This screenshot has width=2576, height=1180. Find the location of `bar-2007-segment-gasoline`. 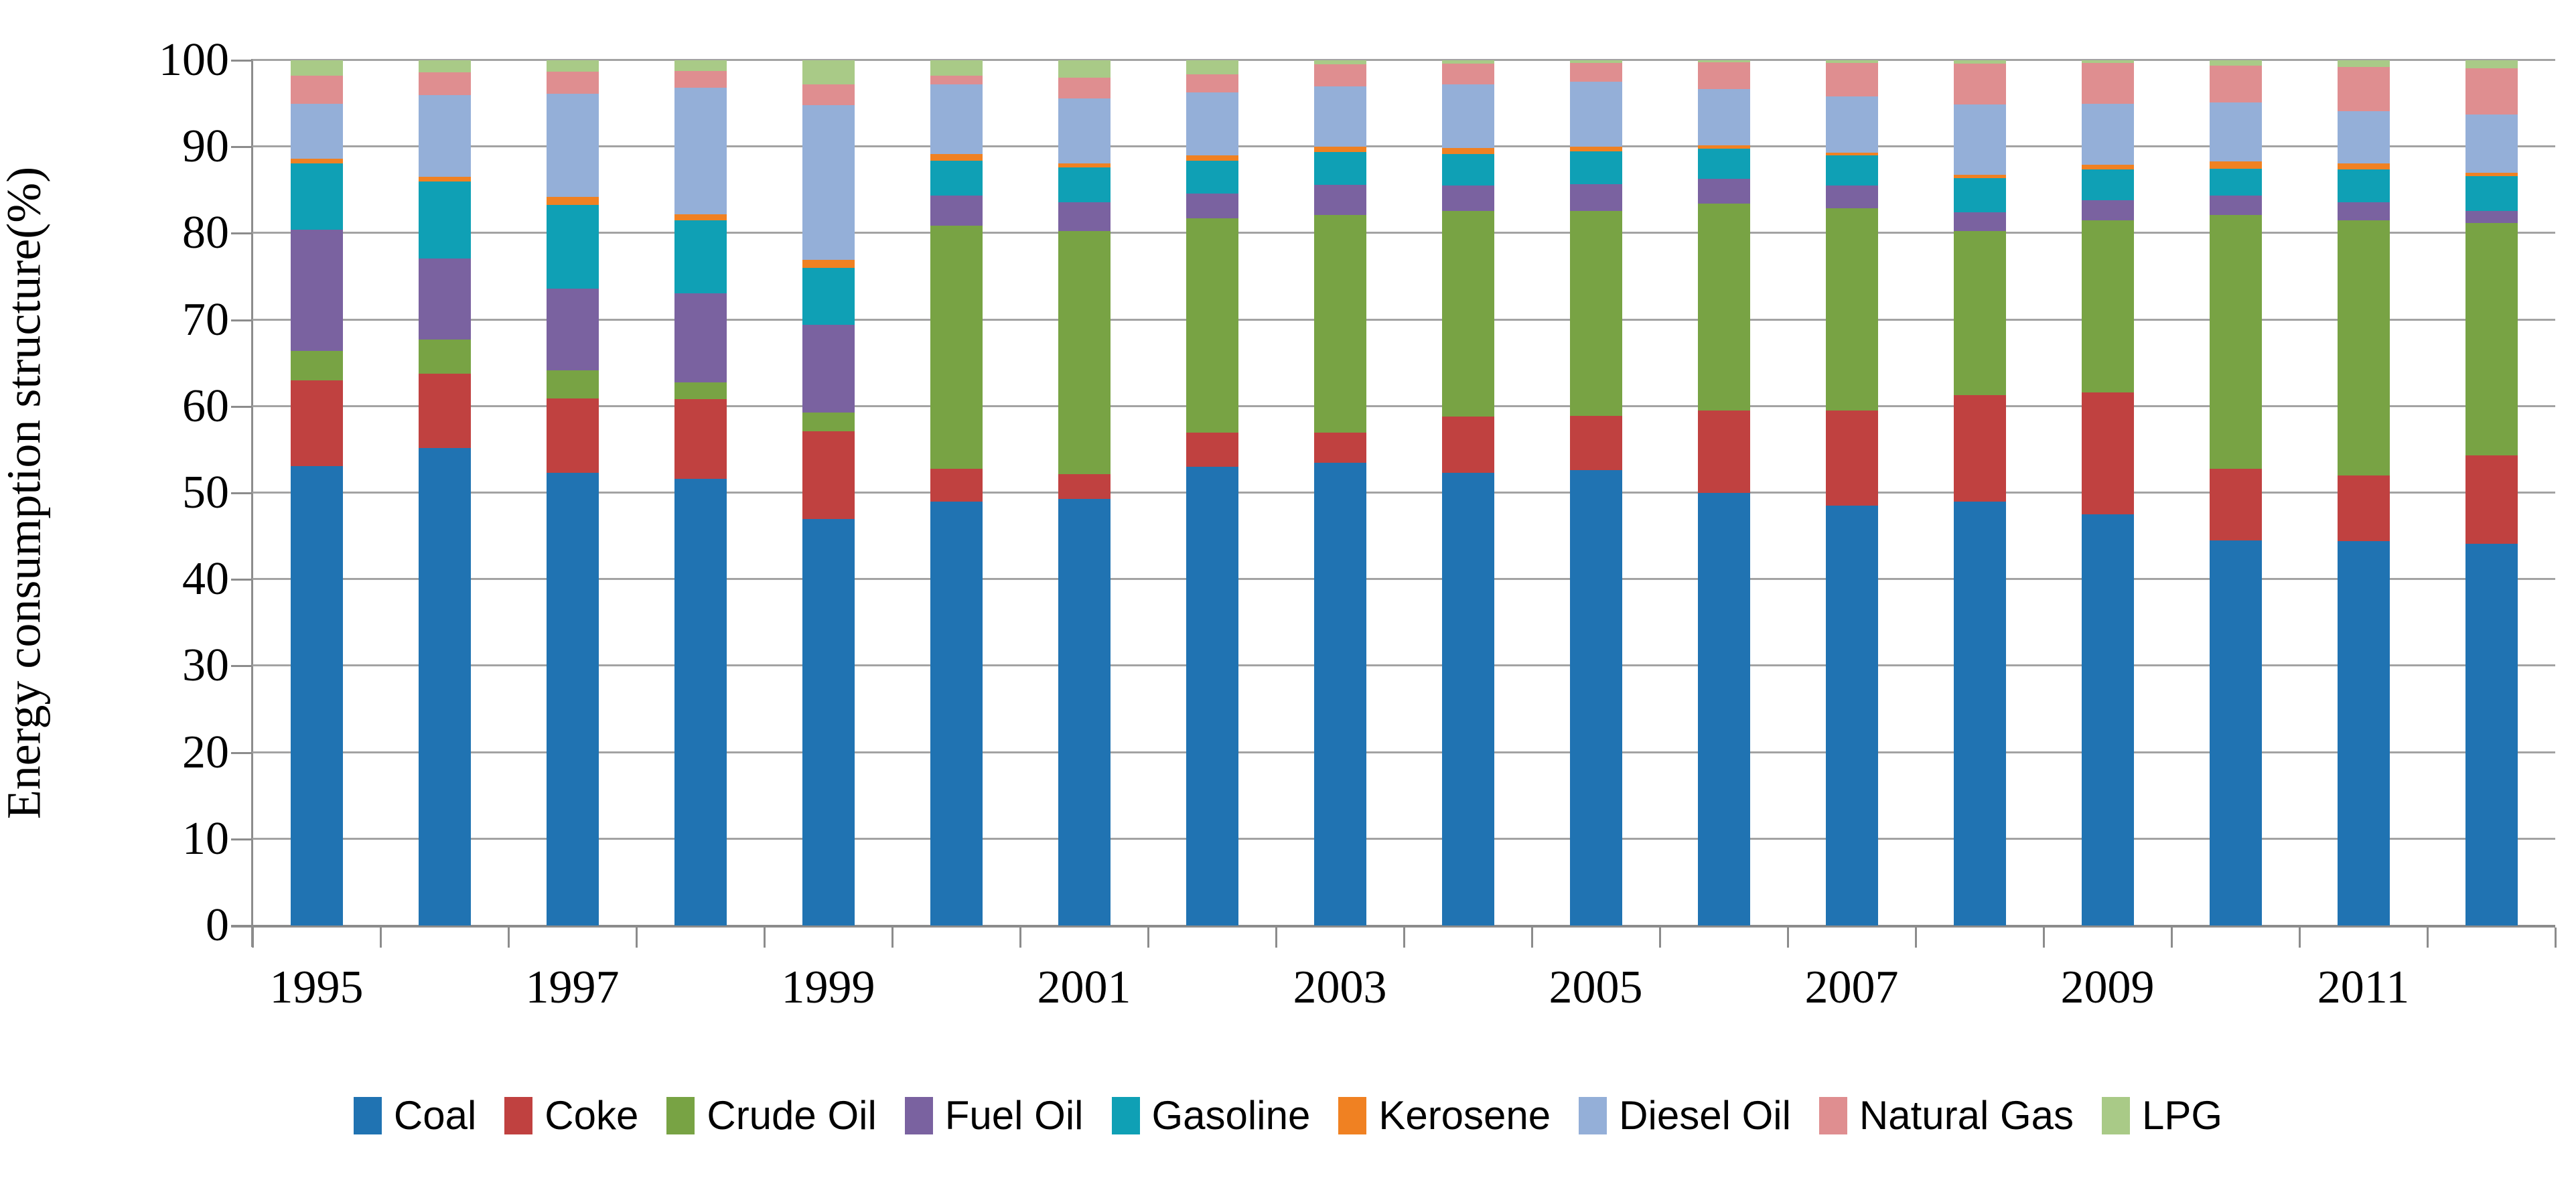

bar-2007-segment-gasoline is located at coordinates (1851, 170).